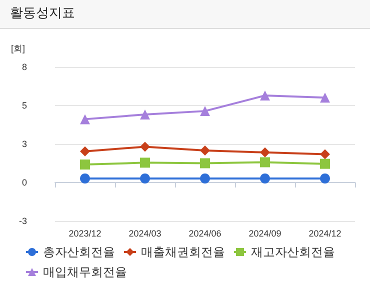 Image resolution: width=370 pixels, height=285 pixels. What do you see at coordinates (22, 221) in the screenshot?
I see `y-tick-label: -3` at bounding box center [22, 221].